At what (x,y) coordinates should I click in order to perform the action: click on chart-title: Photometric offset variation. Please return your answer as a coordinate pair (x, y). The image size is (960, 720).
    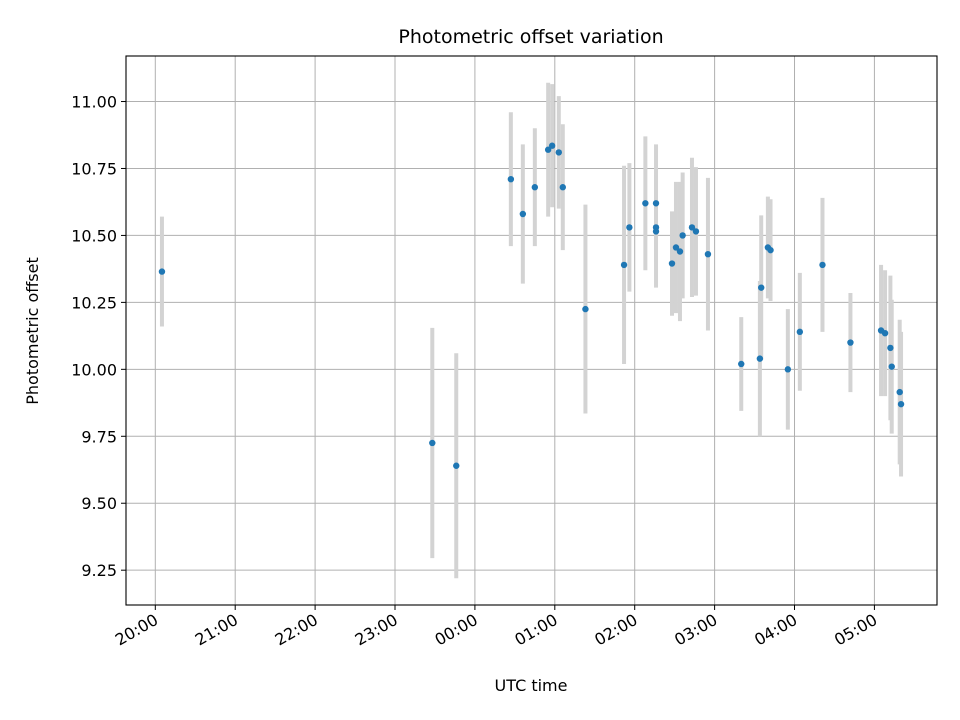
    Looking at the image, I should click on (530, 37).